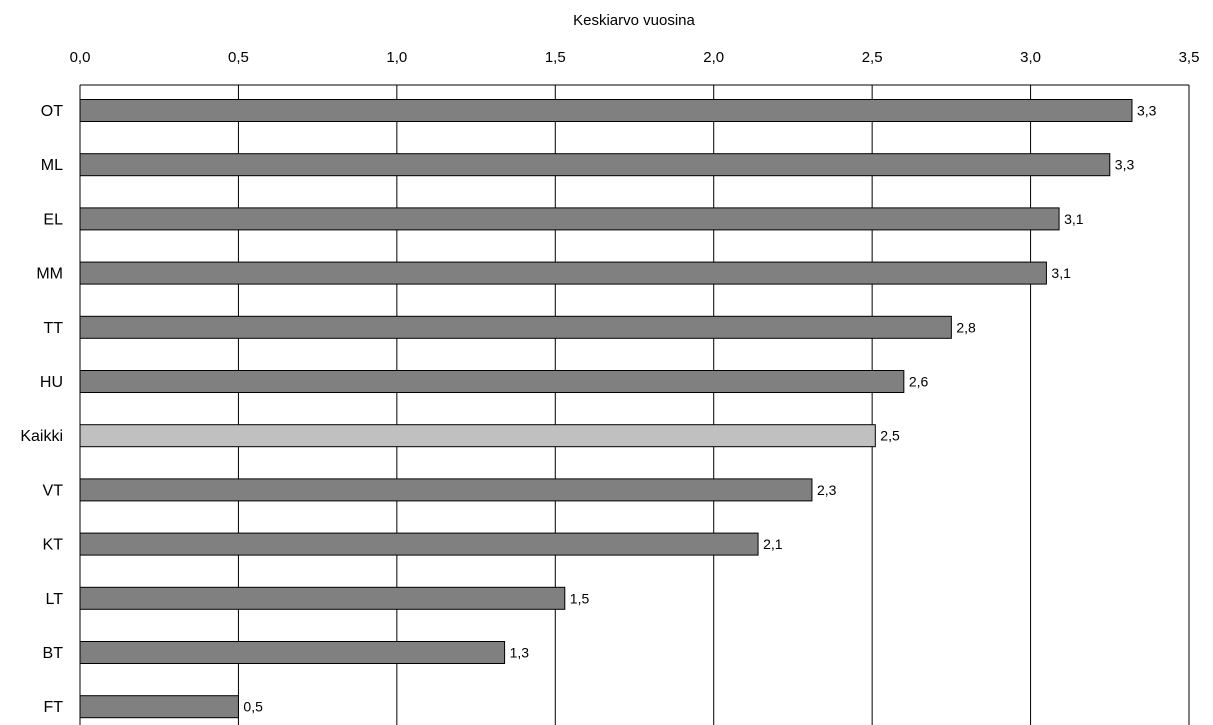 This screenshot has height=725, width=1213. I want to click on category-label: ML, so click(52, 165).